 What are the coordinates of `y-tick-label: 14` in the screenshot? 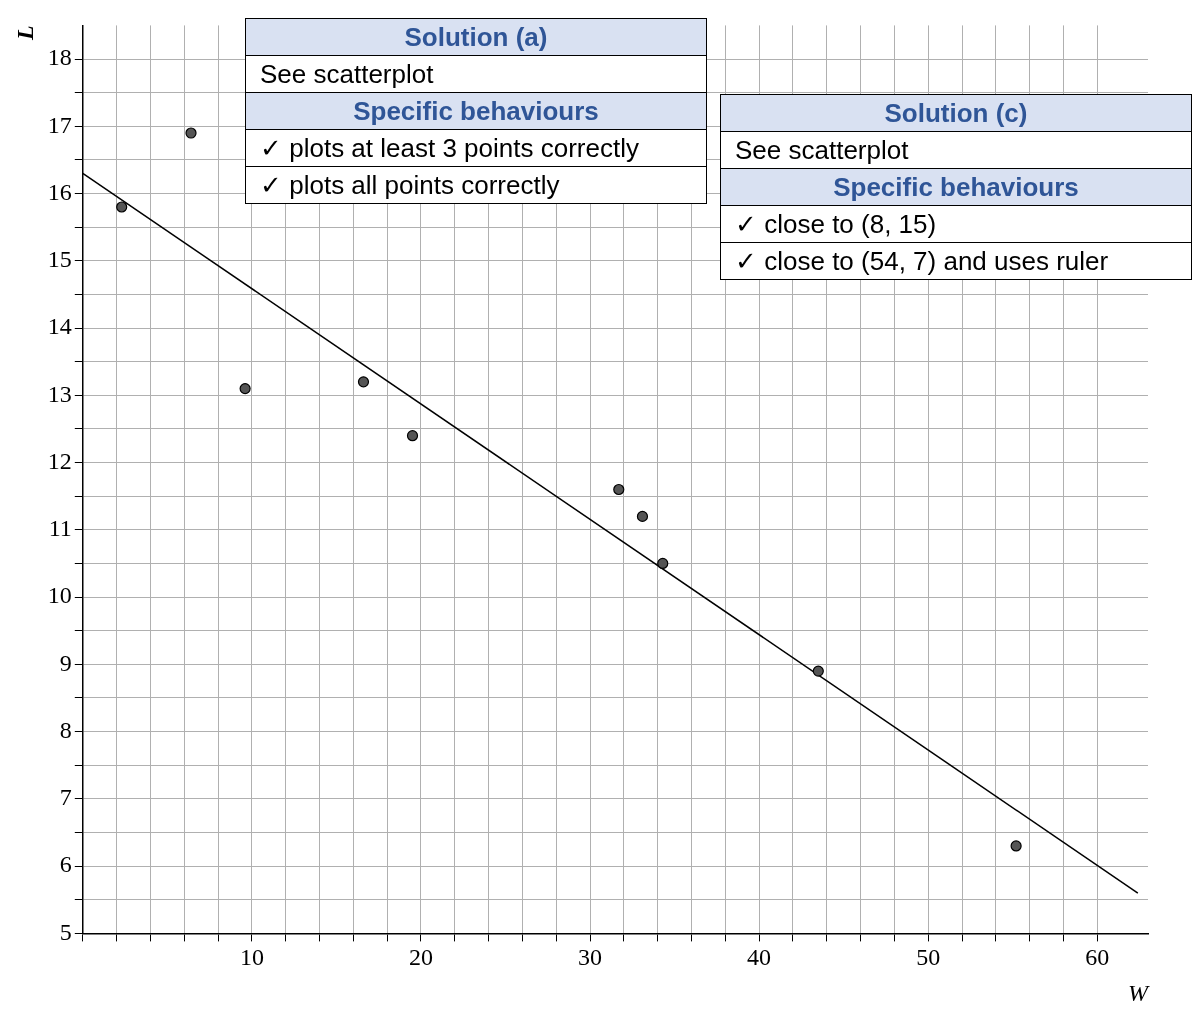 It's located at (59, 326).